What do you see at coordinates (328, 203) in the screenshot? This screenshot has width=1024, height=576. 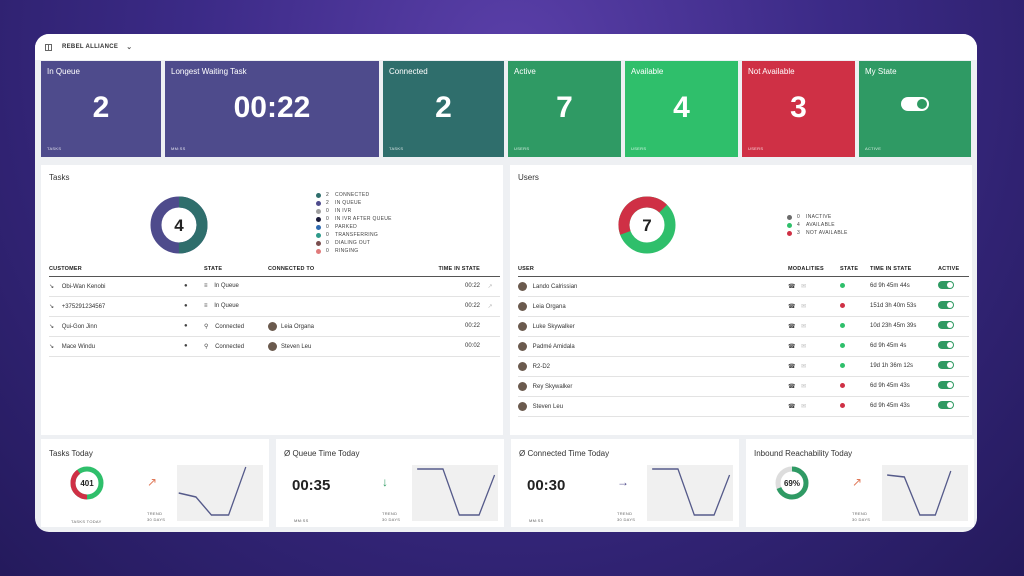 I see `legend-count: 2` at bounding box center [328, 203].